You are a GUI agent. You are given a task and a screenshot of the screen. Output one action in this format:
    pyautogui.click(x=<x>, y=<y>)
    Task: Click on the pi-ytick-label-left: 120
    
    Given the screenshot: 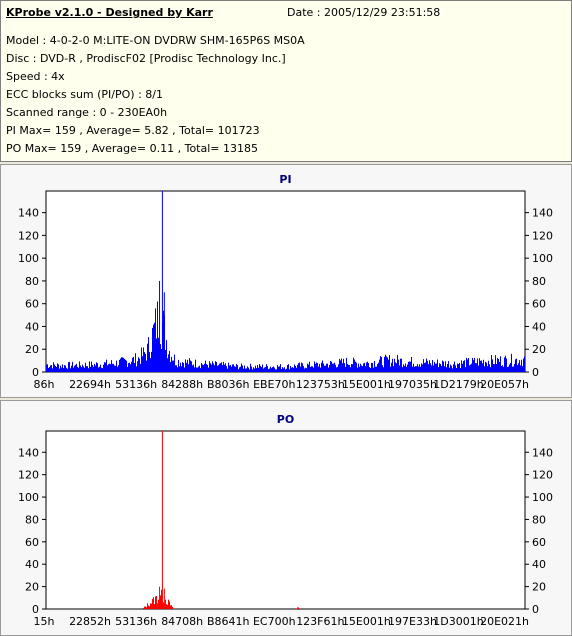 What is the action you would take?
    pyautogui.click(x=28, y=235)
    